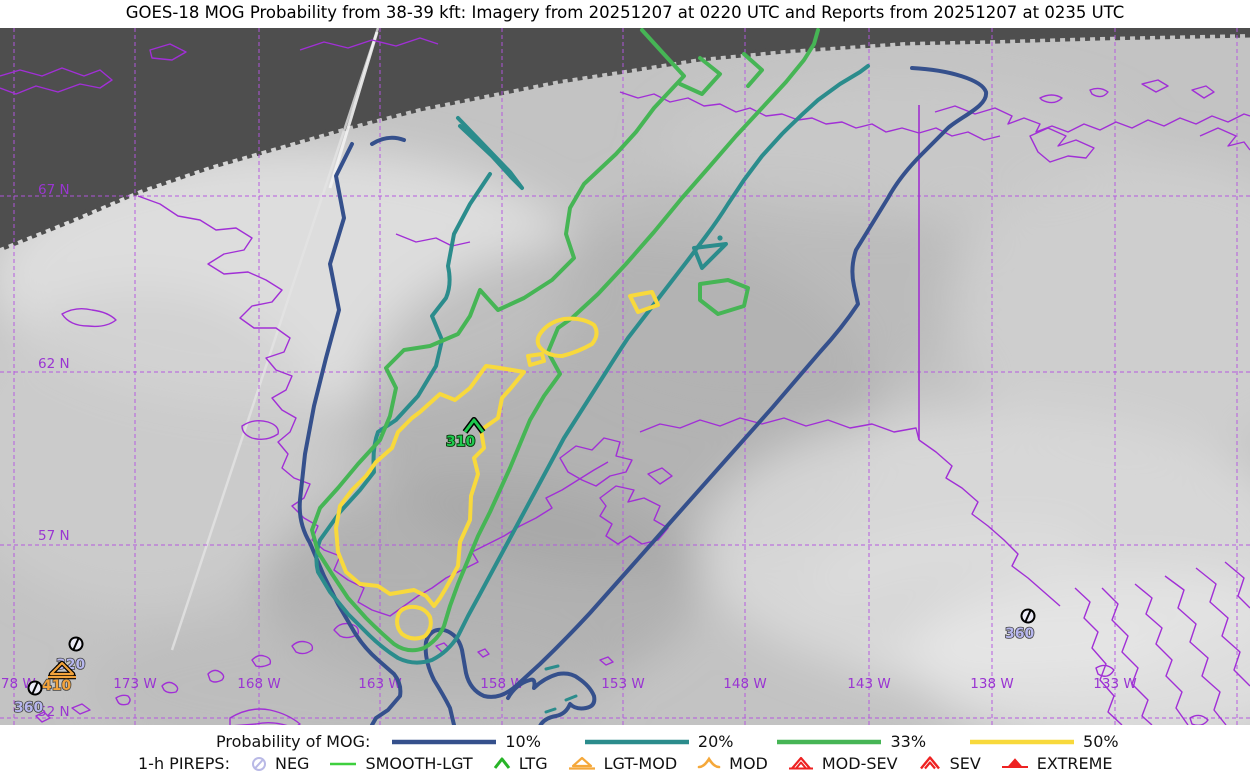 This screenshot has width=1250, height=782. Describe the element at coordinates (379, 684) in the screenshot. I see `lon-label: 163 W` at that location.